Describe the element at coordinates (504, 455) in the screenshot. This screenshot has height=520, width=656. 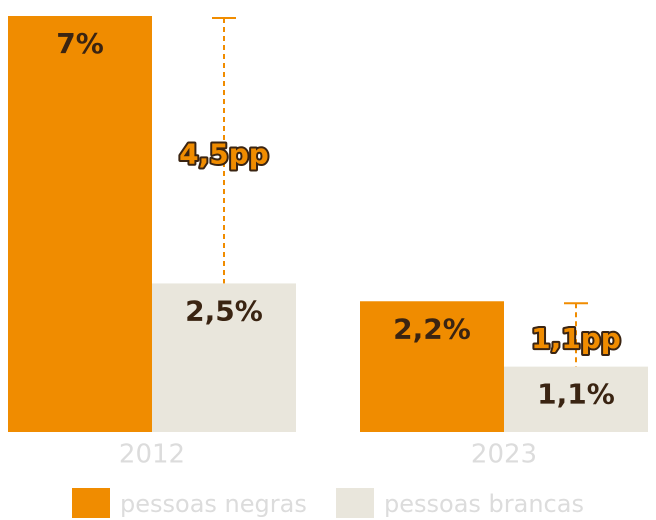
I see `x-tick-label: 2023` at that location.